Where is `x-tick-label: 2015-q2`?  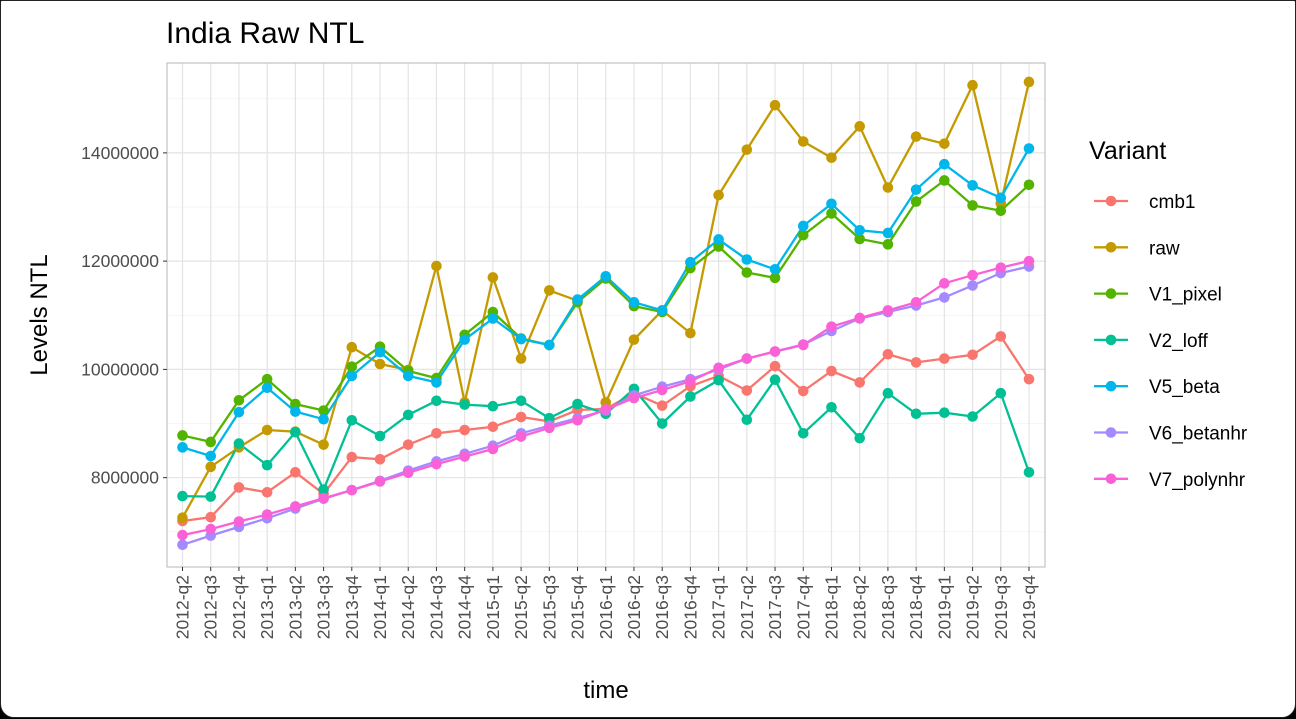
x-tick-label: 2015-q2 is located at coordinates (521, 607).